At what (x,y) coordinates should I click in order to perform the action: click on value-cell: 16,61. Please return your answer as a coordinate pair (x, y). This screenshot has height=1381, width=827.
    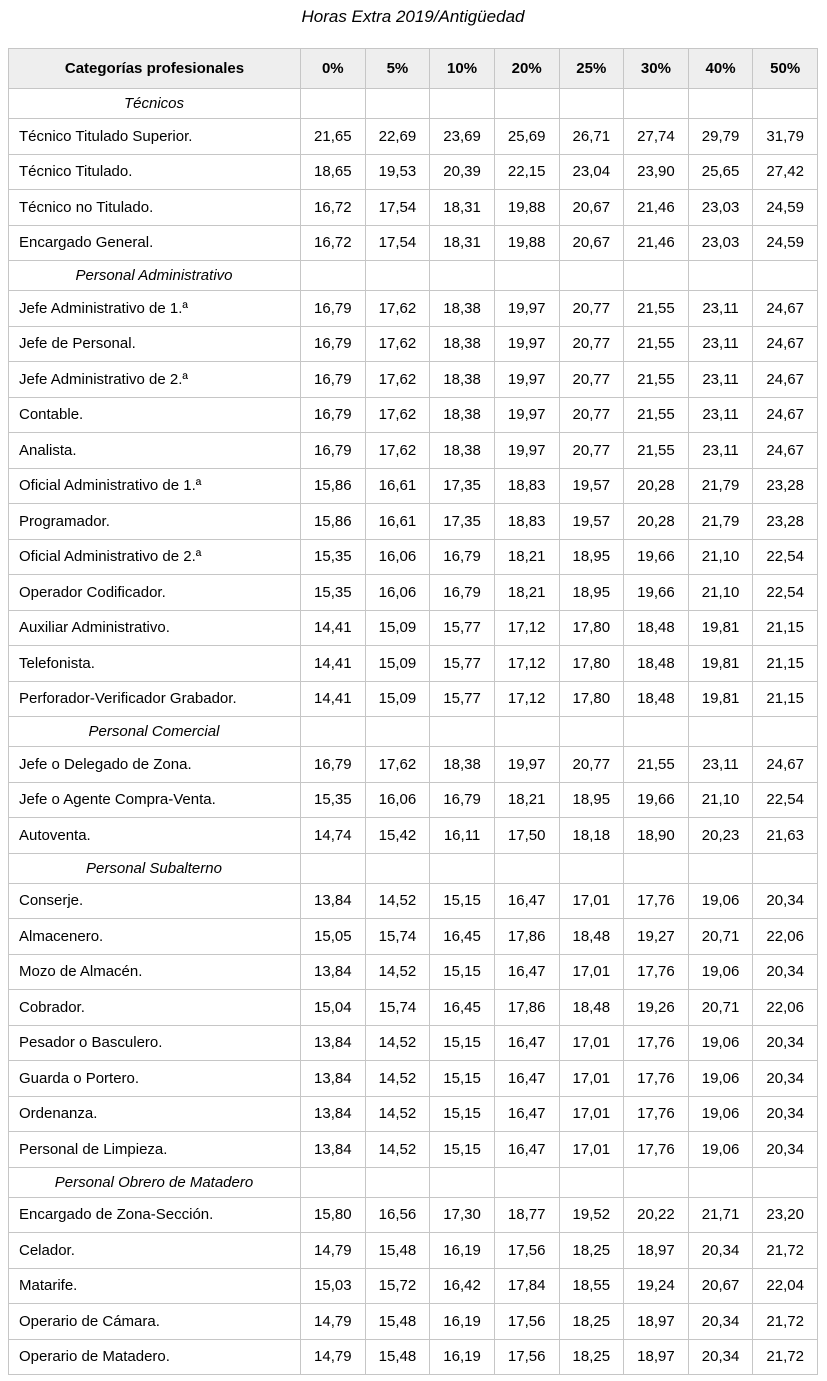
    Looking at the image, I should click on (397, 485).